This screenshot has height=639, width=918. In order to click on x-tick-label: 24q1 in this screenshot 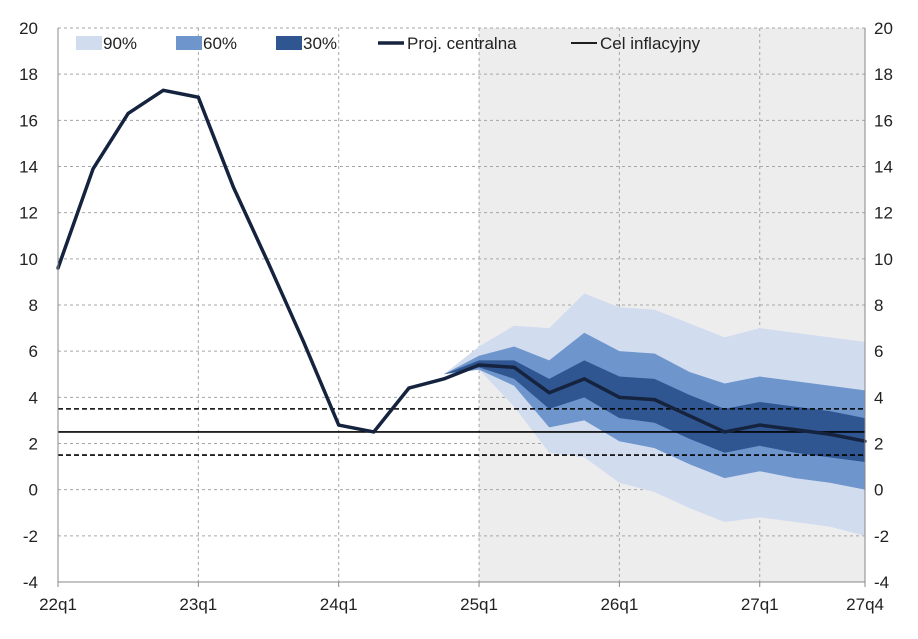, I will do `click(339, 604)`.